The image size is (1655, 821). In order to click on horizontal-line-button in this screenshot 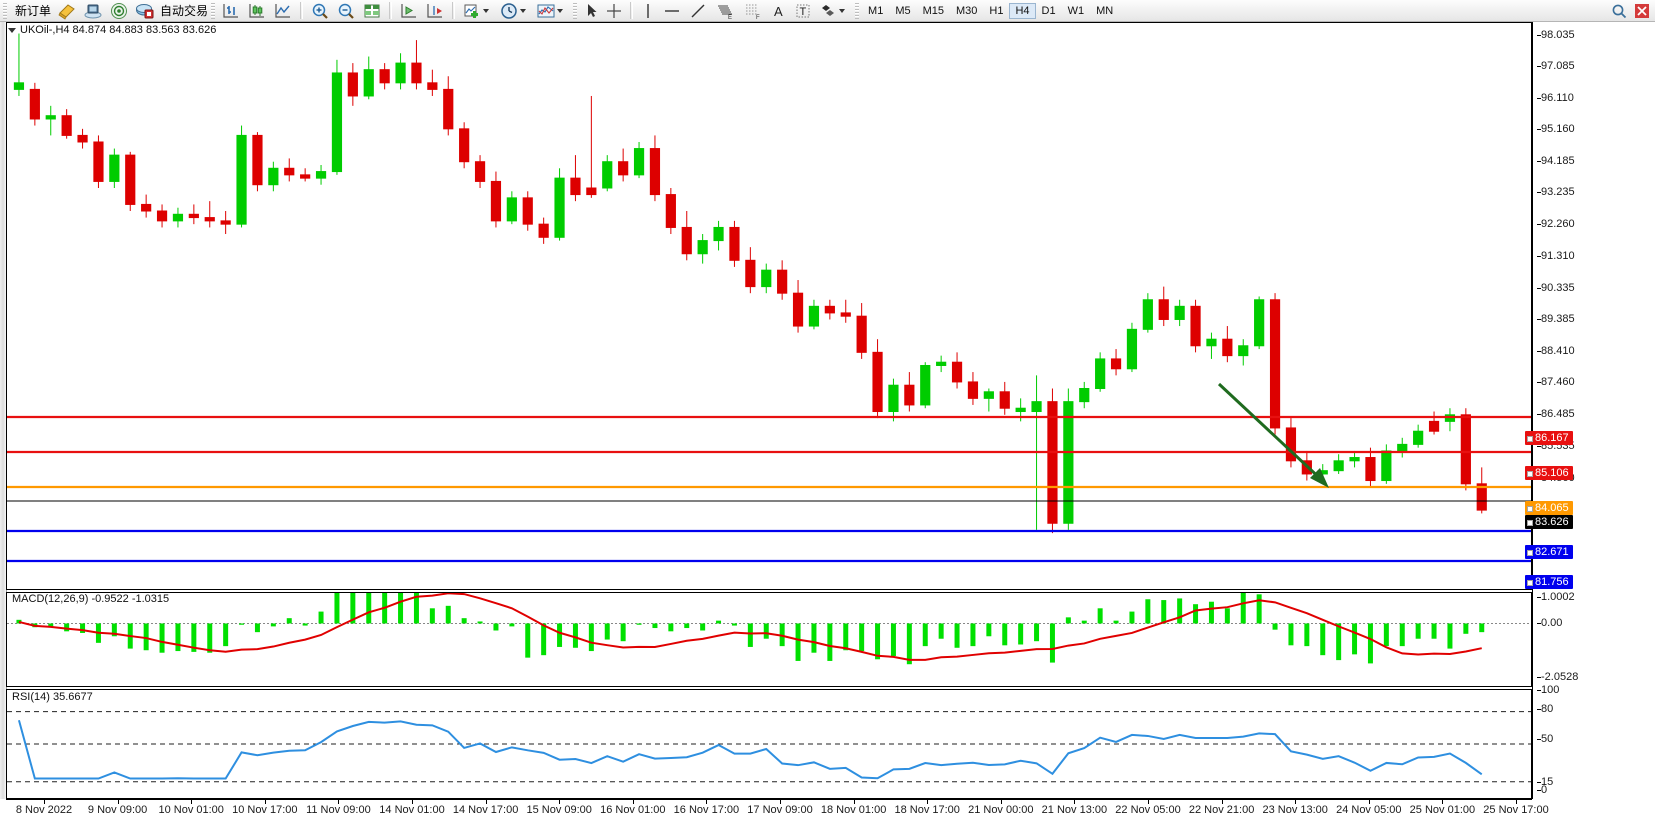, I will do `click(672, 11)`.